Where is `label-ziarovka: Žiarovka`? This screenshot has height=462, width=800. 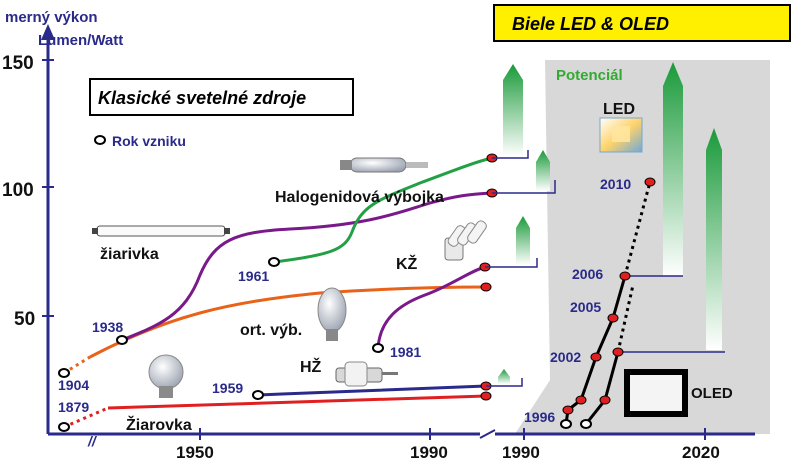
label-ziarovka: Žiarovka is located at coordinates (159, 424).